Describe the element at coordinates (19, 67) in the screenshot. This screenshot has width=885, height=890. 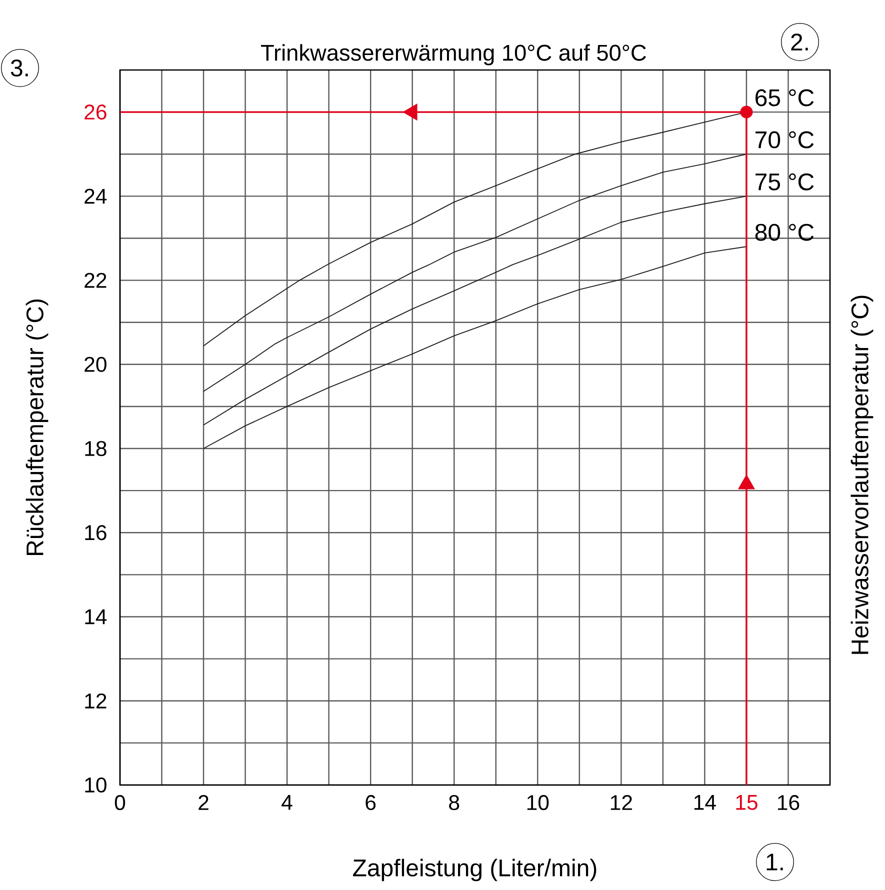
I see `text: 3.` at that location.